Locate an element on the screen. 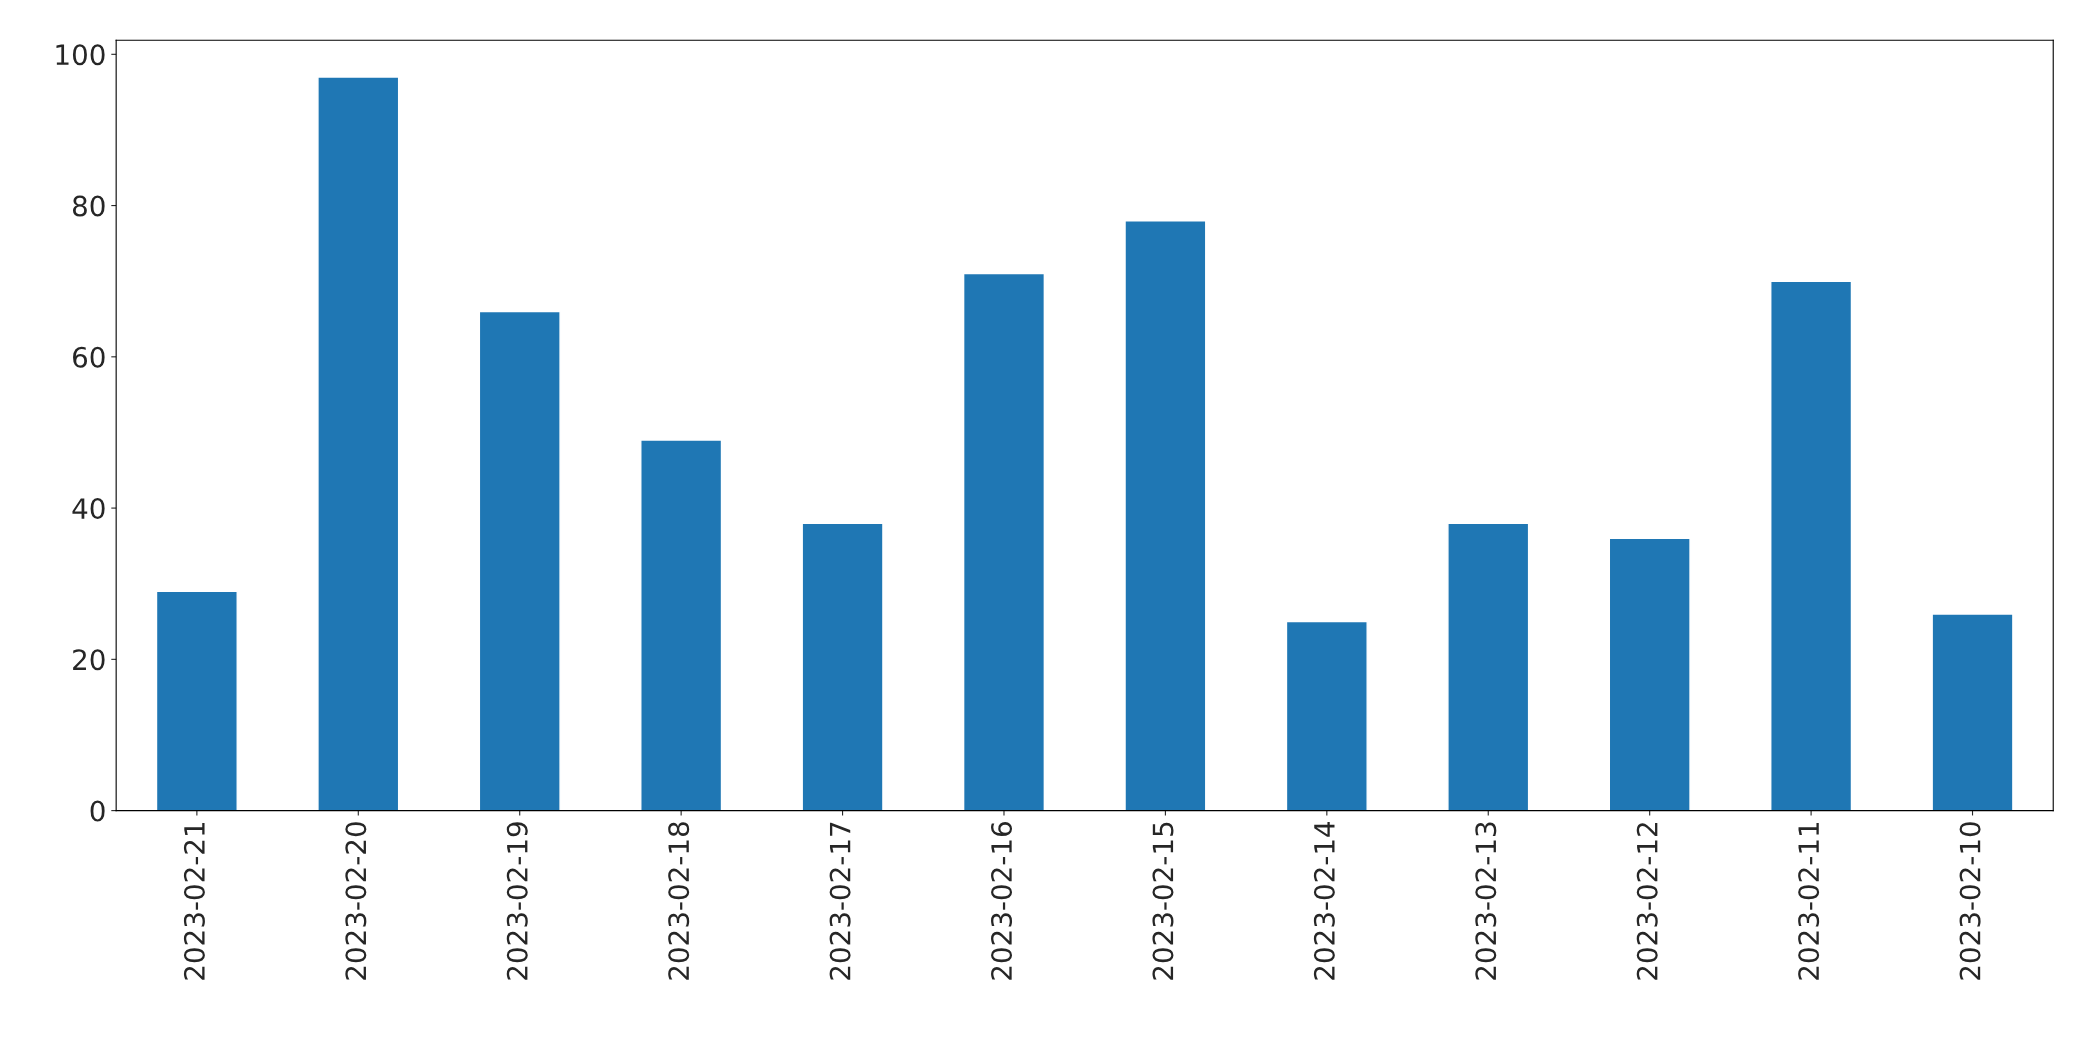  x-tick-label: 2023-02-15 is located at coordinates (1163, 901).